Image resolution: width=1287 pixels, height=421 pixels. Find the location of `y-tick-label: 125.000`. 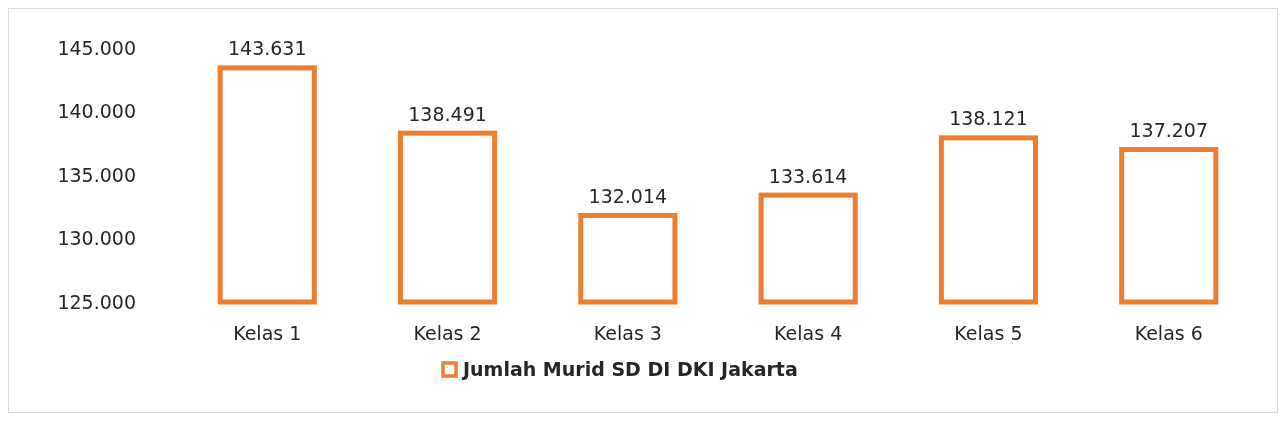

y-tick-label: 125.000 is located at coordinates (96, 301).